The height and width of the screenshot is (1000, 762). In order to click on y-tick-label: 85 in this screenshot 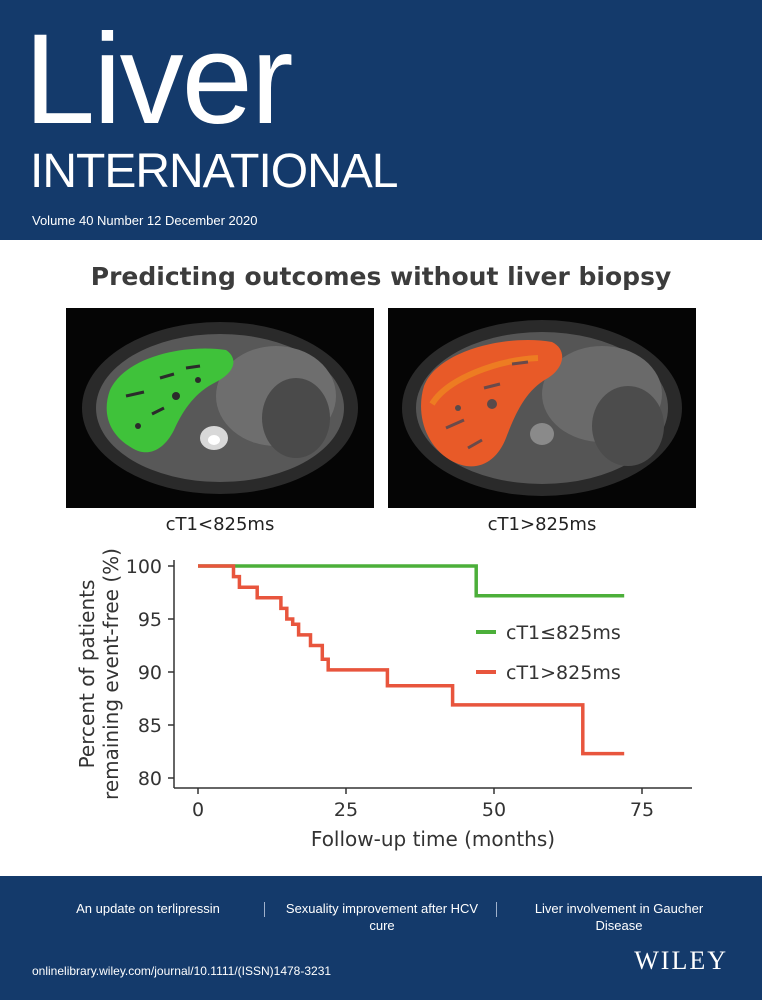, I will do `click(150, 726)`.